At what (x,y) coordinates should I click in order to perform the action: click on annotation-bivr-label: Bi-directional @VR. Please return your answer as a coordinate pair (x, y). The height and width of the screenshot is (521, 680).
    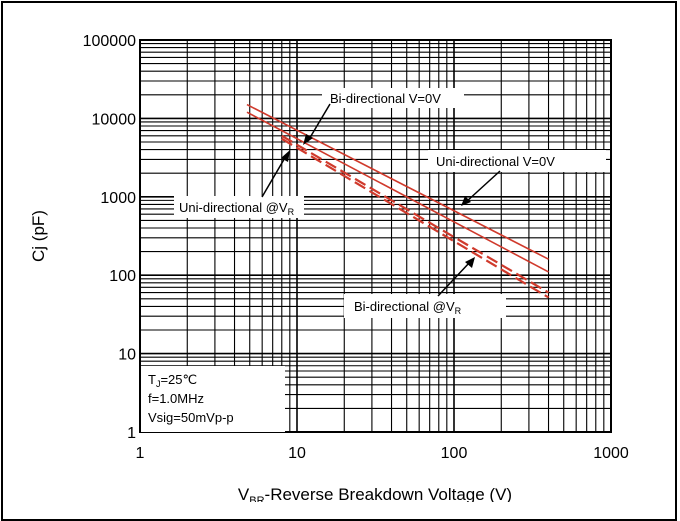
    Looking at the image, I should click on (408, 307).